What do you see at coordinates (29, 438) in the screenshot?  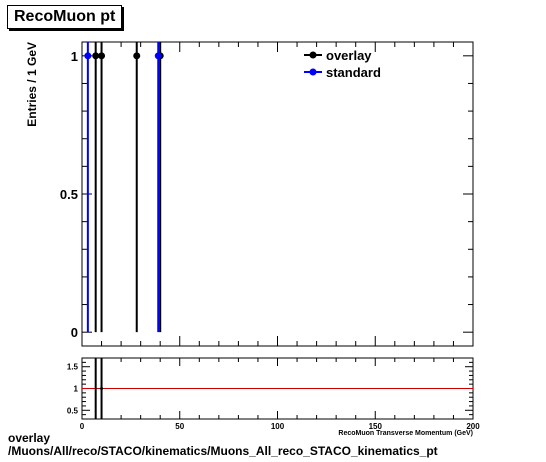 I see `footer-line-1: overlay` at bounding box center [29, 438].